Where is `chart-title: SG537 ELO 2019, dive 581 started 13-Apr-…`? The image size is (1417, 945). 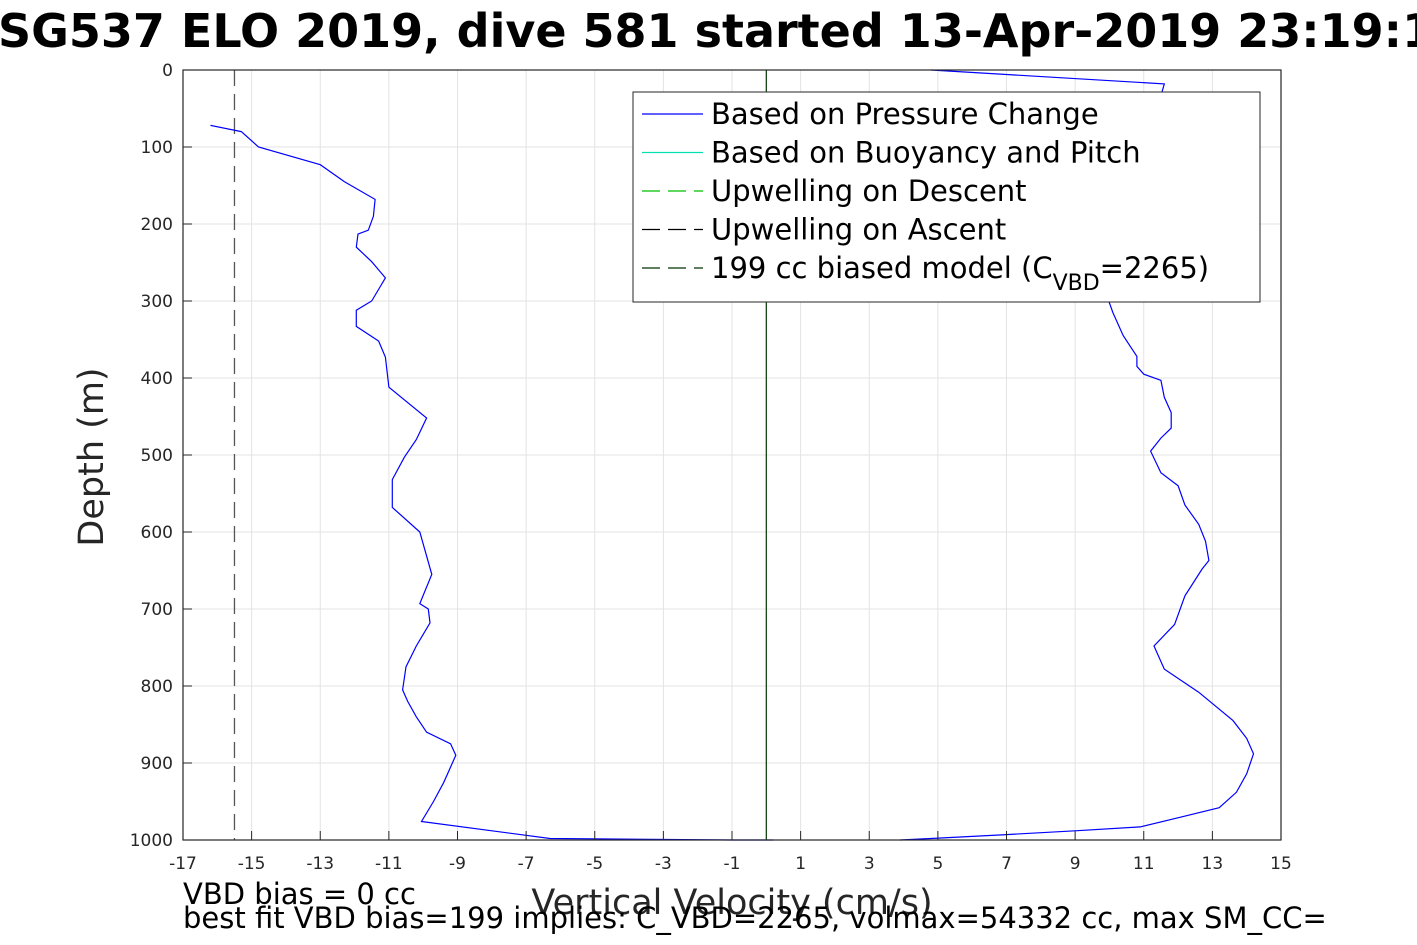
chart-title: SG537 ELO 2019, dive 581 started 13-Apr-… is located at coordinates (708, 31).